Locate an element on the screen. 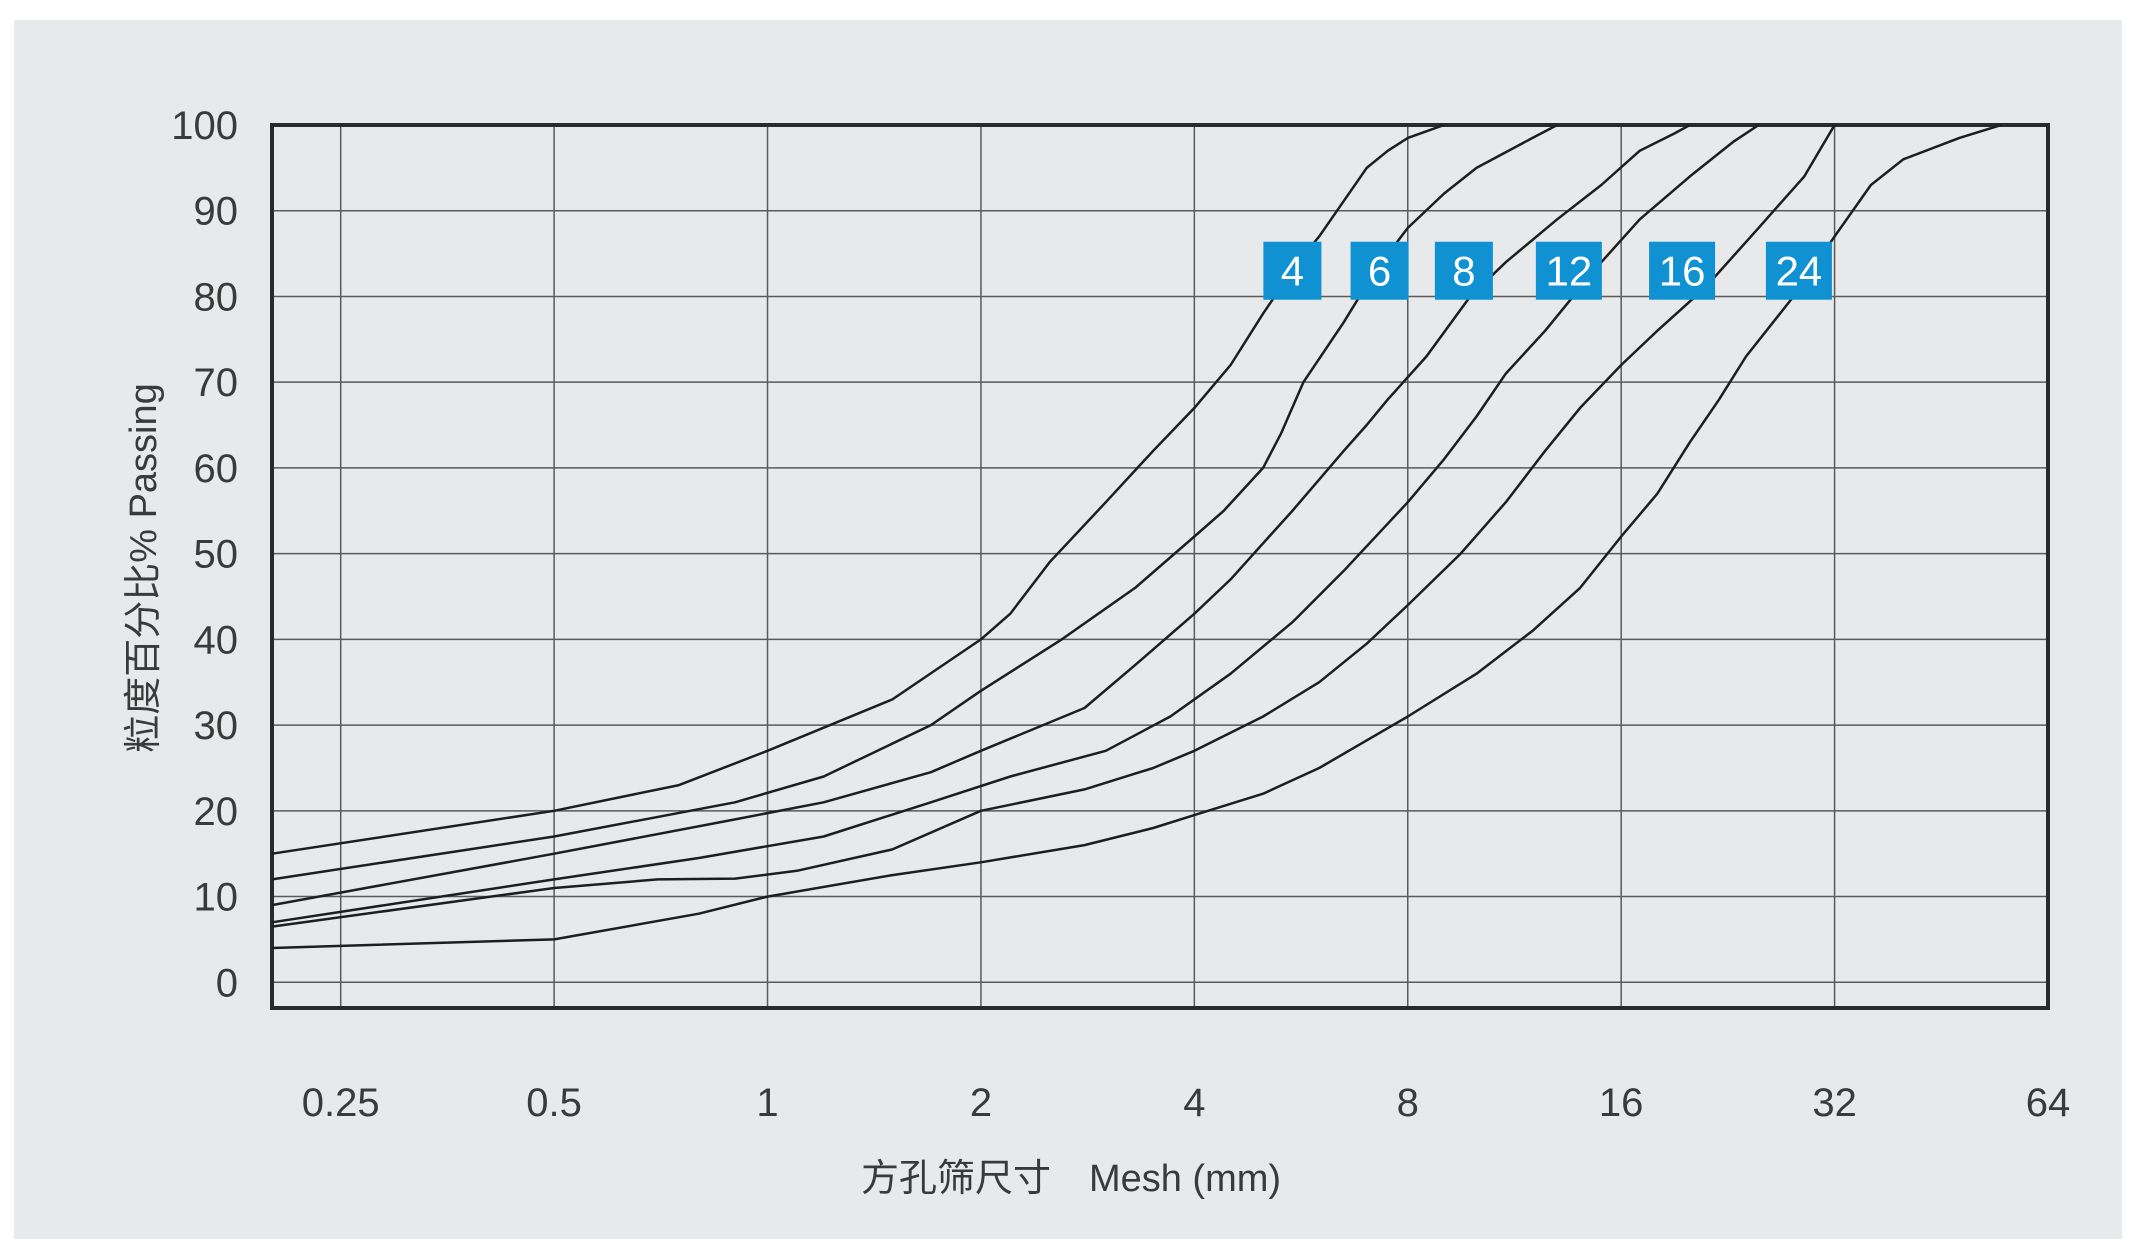 This screenshot has width=2135, height=1239. series-badge-4: 4 is located at coordinates (1292, 270).